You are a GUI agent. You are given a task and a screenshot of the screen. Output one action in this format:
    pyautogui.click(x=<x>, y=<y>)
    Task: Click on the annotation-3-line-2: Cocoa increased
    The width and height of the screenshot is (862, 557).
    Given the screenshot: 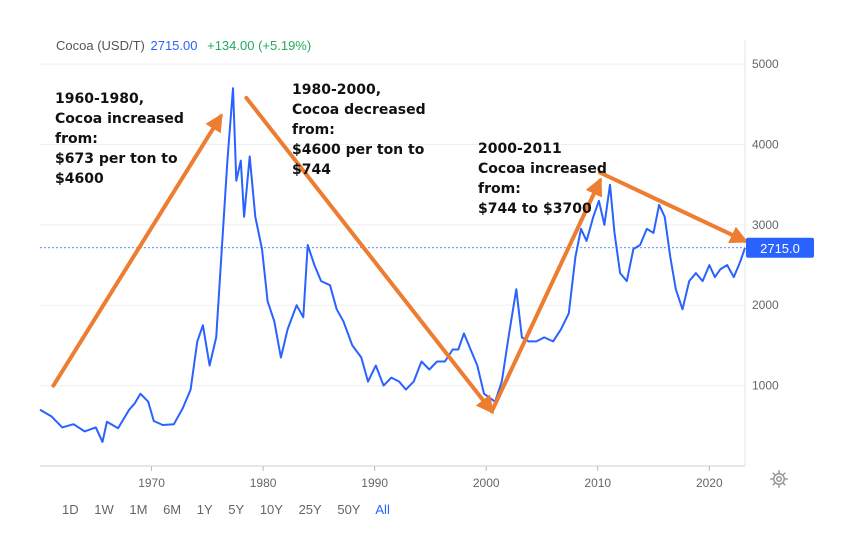 What is the action you would take?
    pyautogui.click(x=542, y=169)
    